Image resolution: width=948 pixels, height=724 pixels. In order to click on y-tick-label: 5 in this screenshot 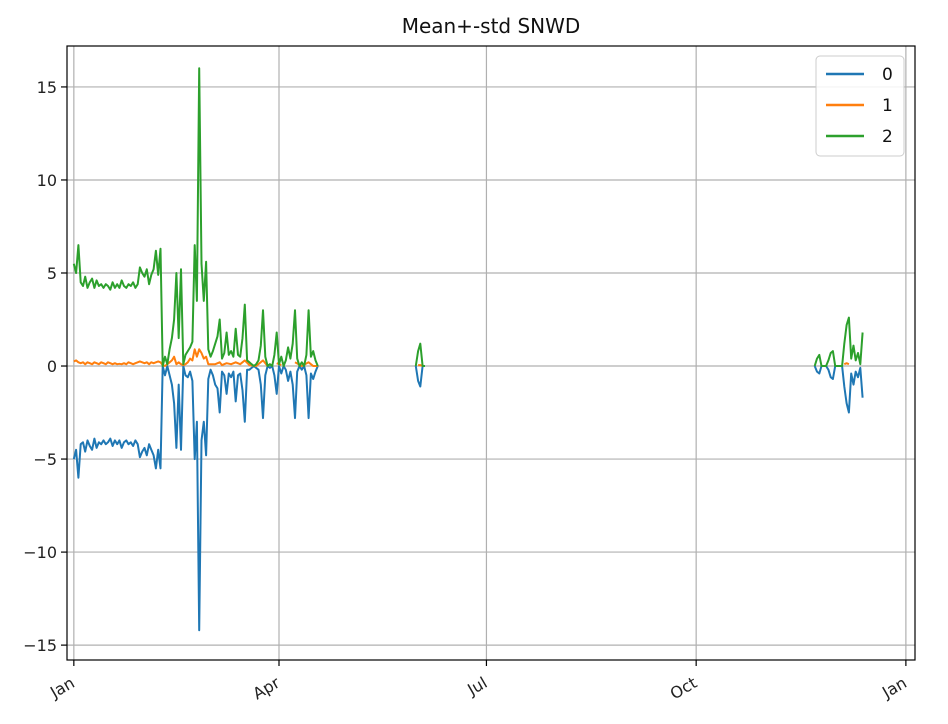, I will do `click(52, 273)`.